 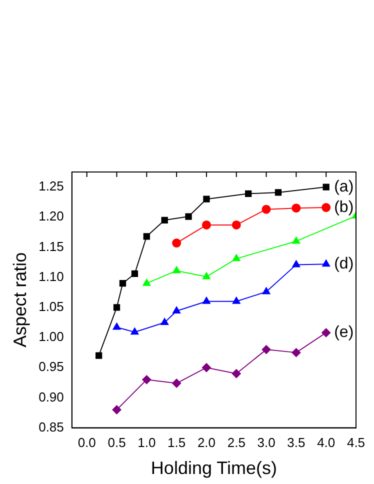 I want to click on y-tick-label: 0.85, so click(x=51, y=426).